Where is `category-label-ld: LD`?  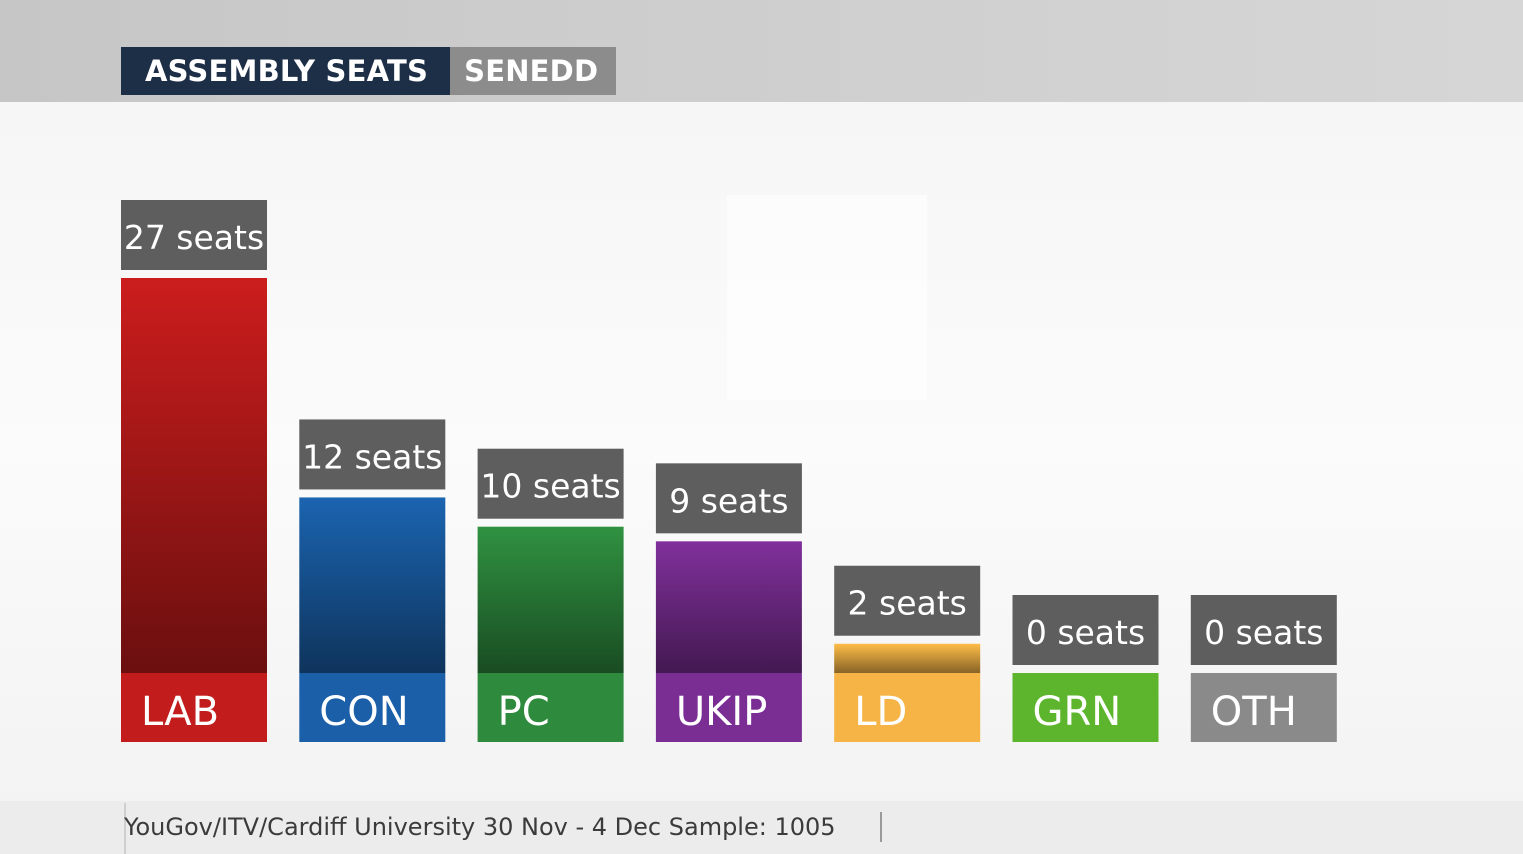 category-label-ld: LD is located at coordinates (880, 712).